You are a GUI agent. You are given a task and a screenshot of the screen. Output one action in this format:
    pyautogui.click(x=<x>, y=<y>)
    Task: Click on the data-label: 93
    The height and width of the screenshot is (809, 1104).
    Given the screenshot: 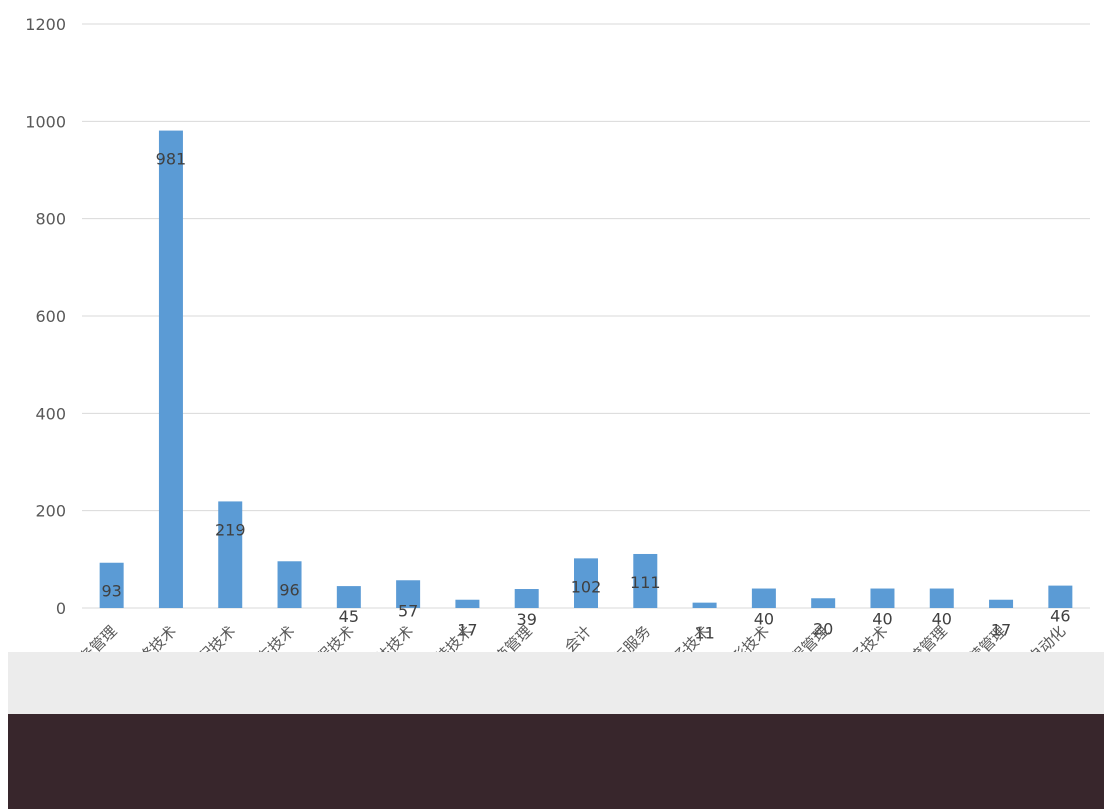 What is the action you would take?
    pyautogui.click(x=111, y=591)
    